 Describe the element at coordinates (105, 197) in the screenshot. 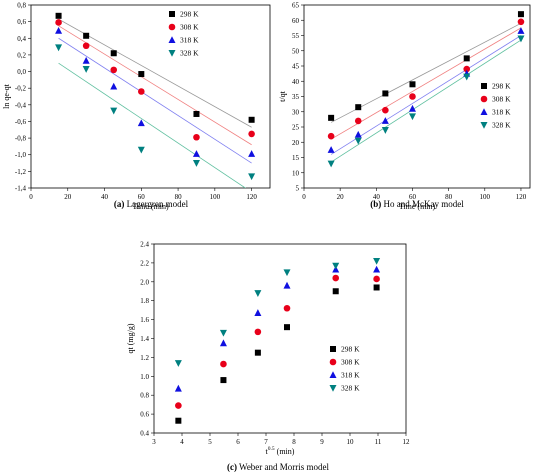

I see `x-tick-label: 40` at that location.